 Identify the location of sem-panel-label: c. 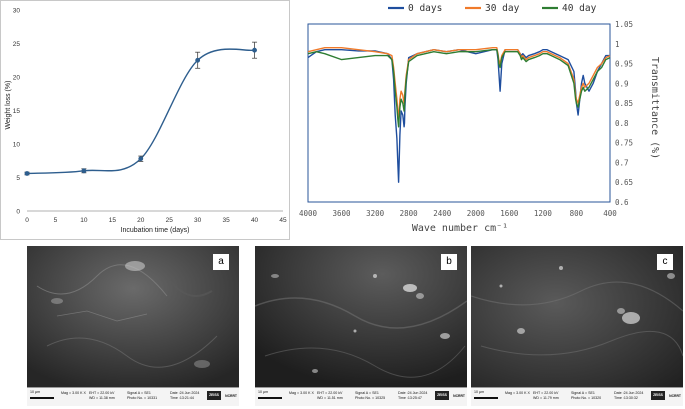
(665, 262).